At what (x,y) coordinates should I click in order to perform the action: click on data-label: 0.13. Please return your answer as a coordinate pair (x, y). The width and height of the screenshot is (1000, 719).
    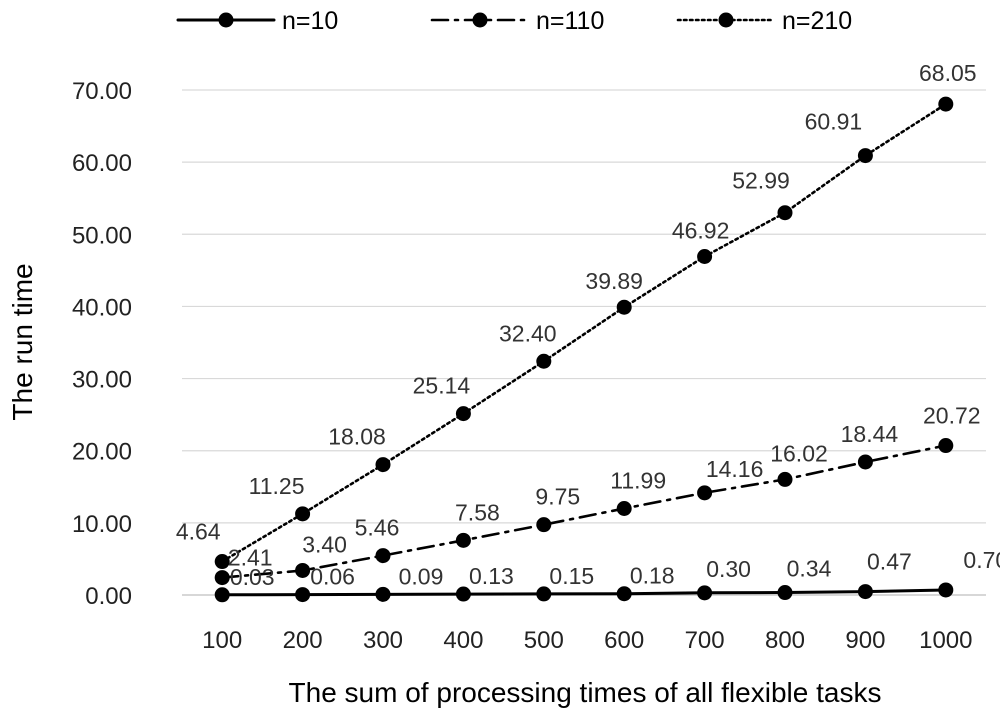
    Looking at the image, I should click on (491, 576).